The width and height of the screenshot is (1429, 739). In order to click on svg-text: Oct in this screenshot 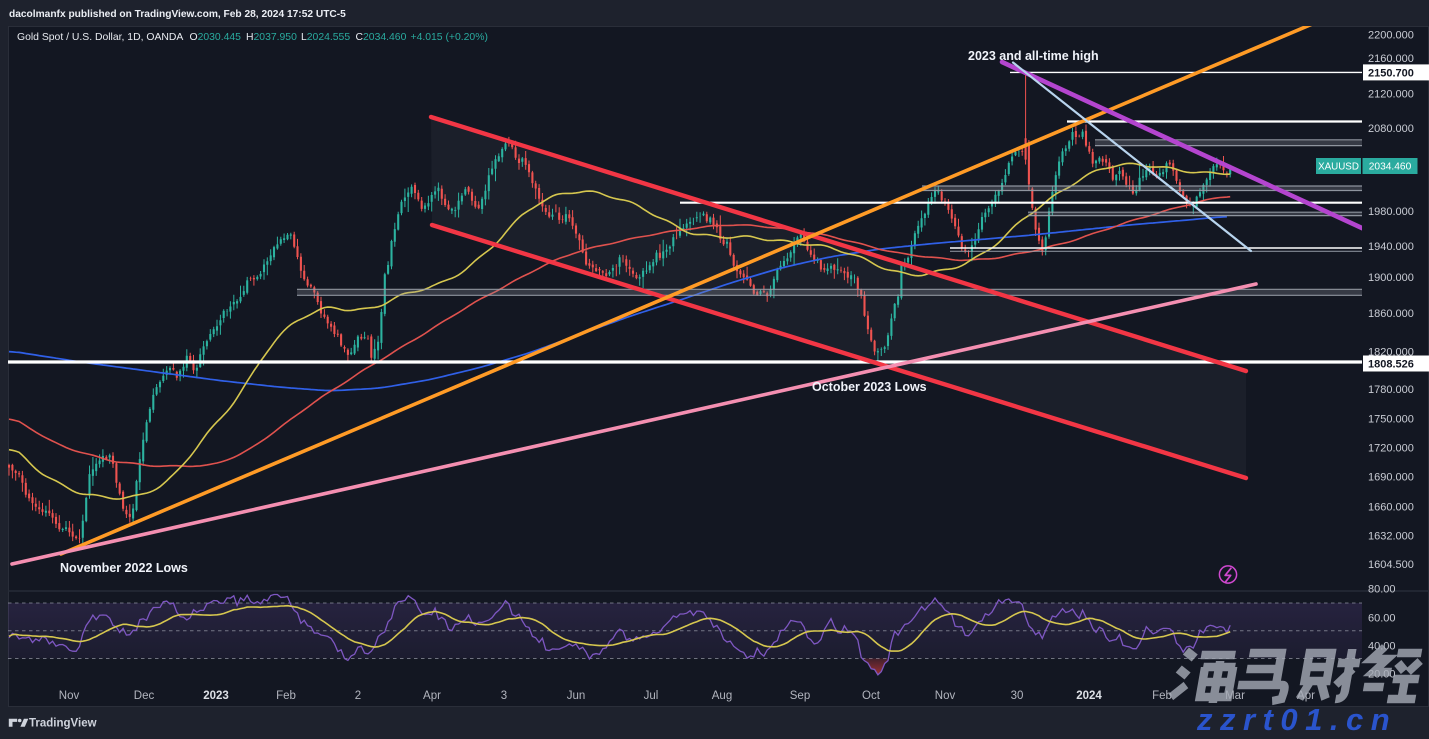, I will do `click(871, 696)`.